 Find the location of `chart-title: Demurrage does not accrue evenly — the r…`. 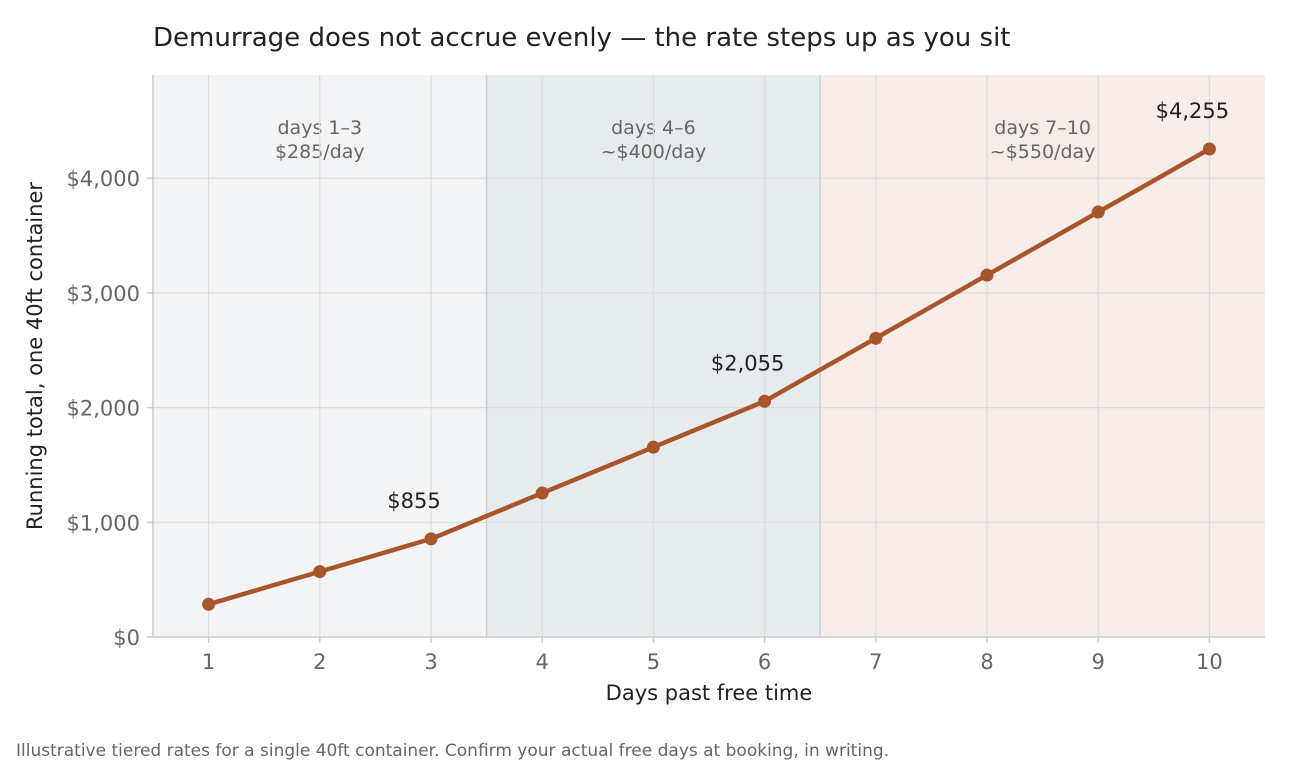

chart-title: Demurrage does not accrue evenly — the r… is located at coordinates (582, 38).